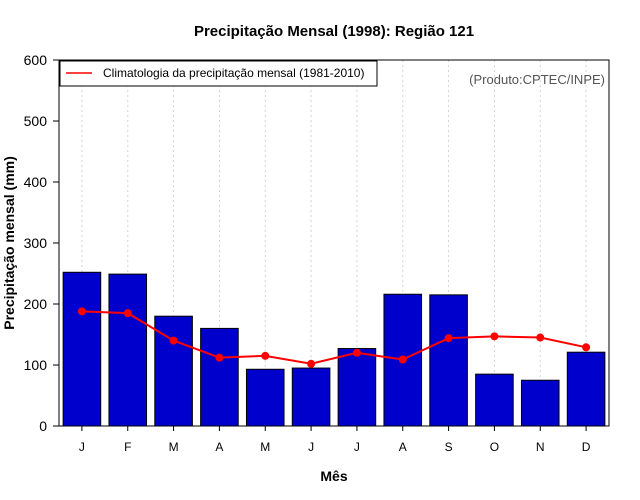  What do you see at coordinates (586, 447) in the screenshot?
I see `x-tick-label: D` at bounding box center [586, 447].